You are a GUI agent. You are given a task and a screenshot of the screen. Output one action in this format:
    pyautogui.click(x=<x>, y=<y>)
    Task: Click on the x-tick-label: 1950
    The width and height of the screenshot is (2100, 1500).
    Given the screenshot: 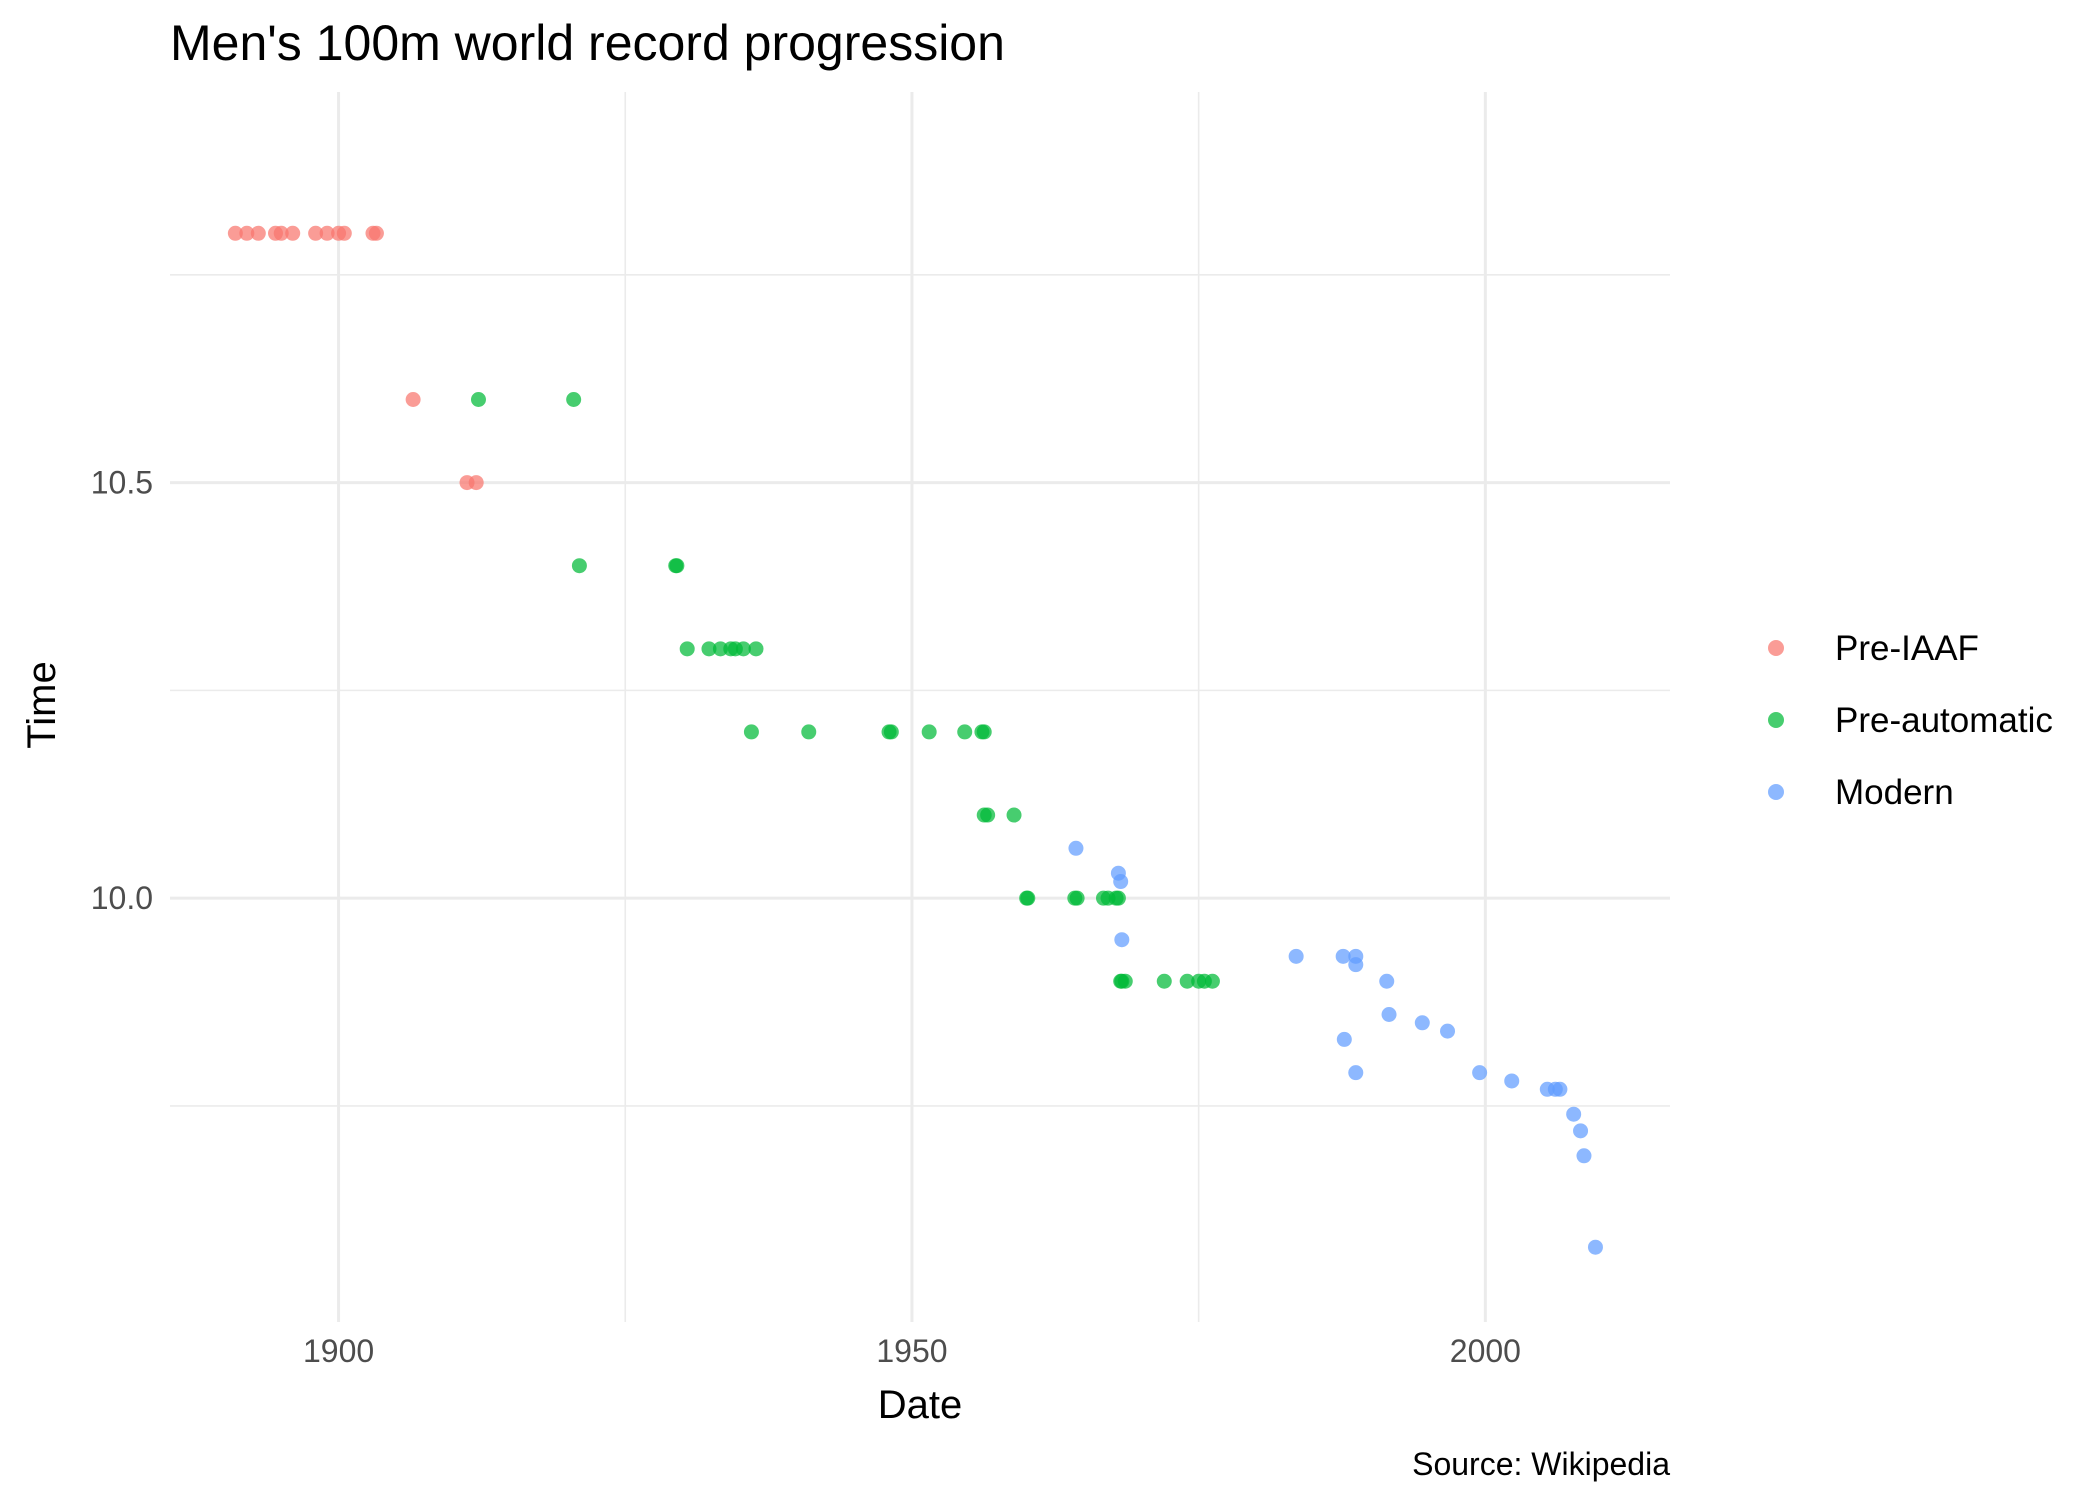 What is the action you would take?
    pyautogui.click(x=911, y=1351)
    